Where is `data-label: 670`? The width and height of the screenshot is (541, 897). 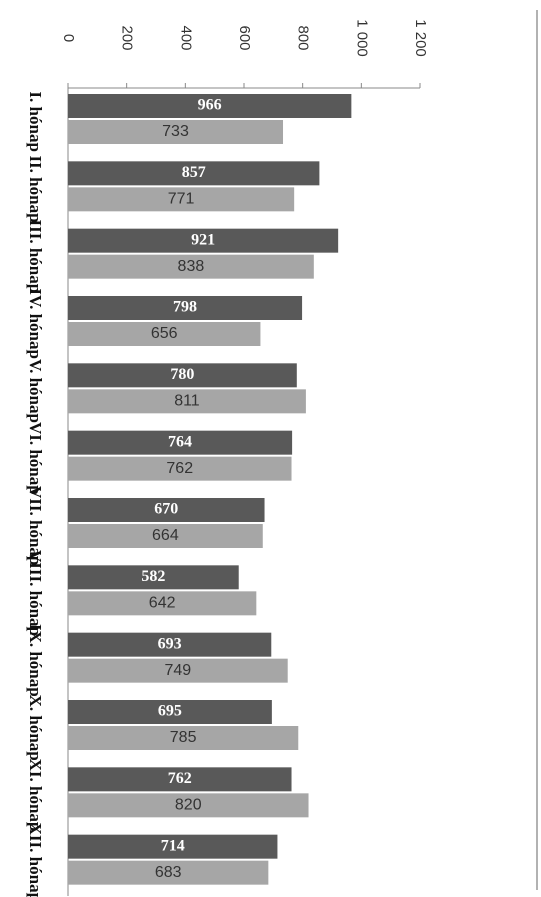
data-label: 670 is located at coordinates (166, 509).